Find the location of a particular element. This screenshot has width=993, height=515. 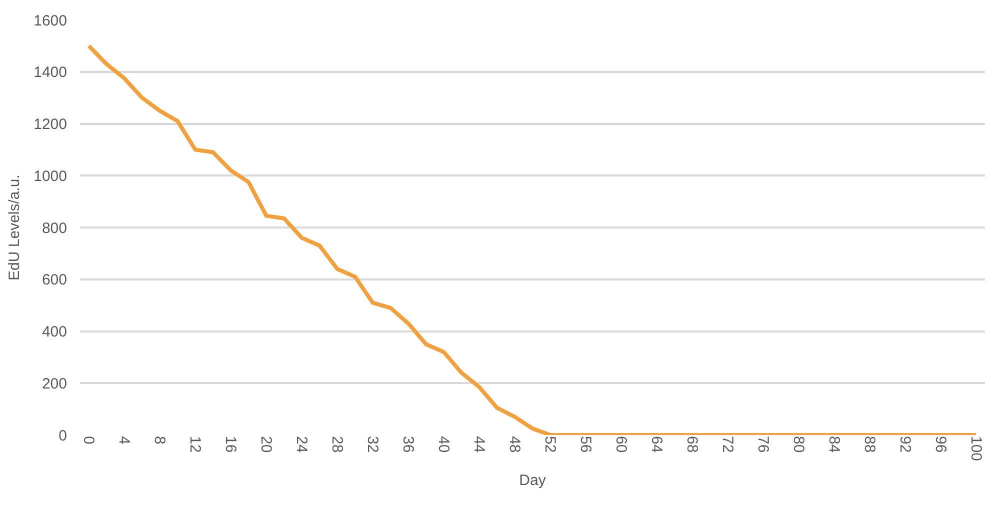

x-tick-label: 64 is located at coordinates (656, 444).